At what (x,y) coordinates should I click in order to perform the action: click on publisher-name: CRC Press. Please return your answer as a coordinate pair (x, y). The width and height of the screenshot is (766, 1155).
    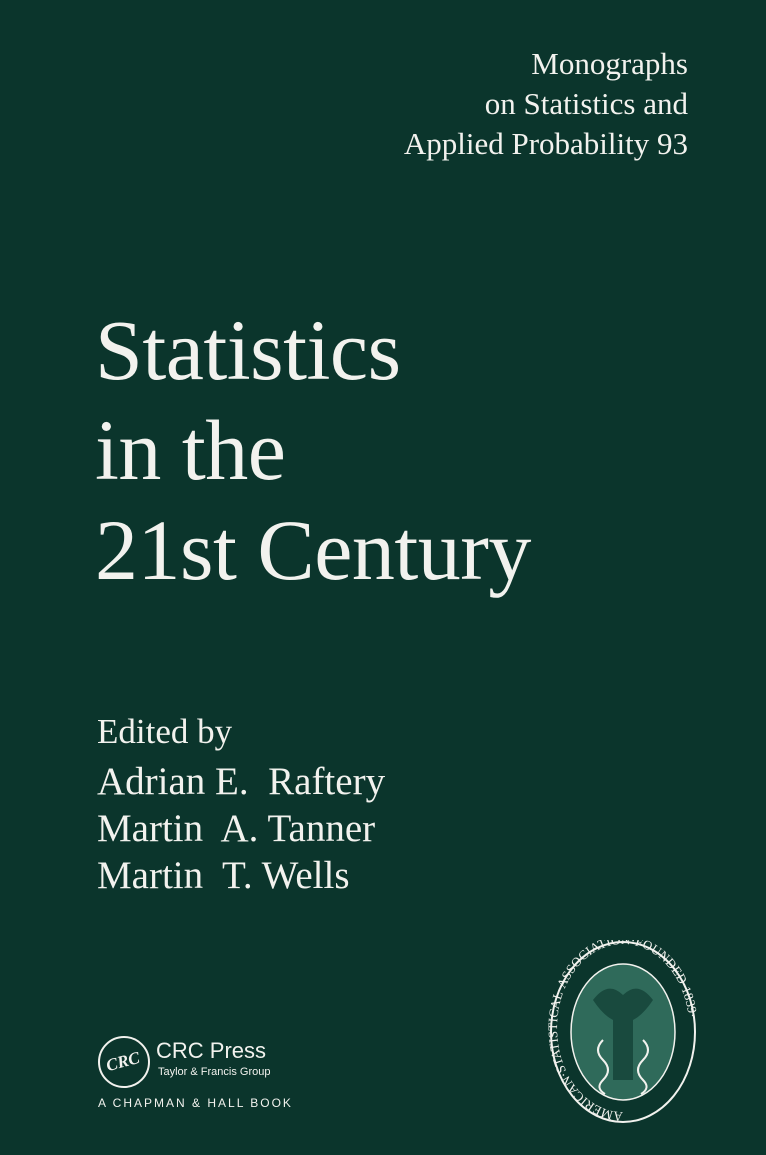
    Looking at the image, I should click on (211, 1050).